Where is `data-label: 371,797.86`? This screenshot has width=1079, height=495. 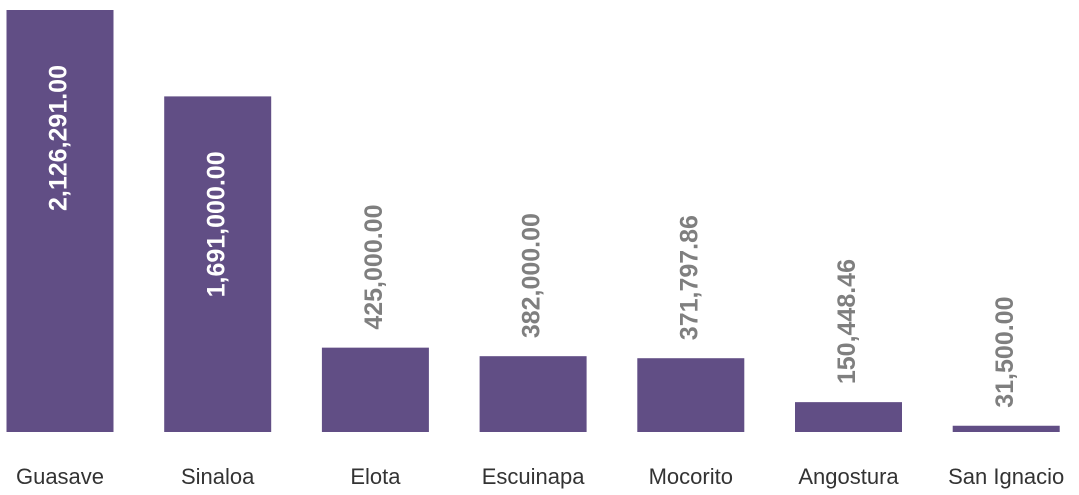 data-label: 371,797.86 is located at coordinates (689, 277).